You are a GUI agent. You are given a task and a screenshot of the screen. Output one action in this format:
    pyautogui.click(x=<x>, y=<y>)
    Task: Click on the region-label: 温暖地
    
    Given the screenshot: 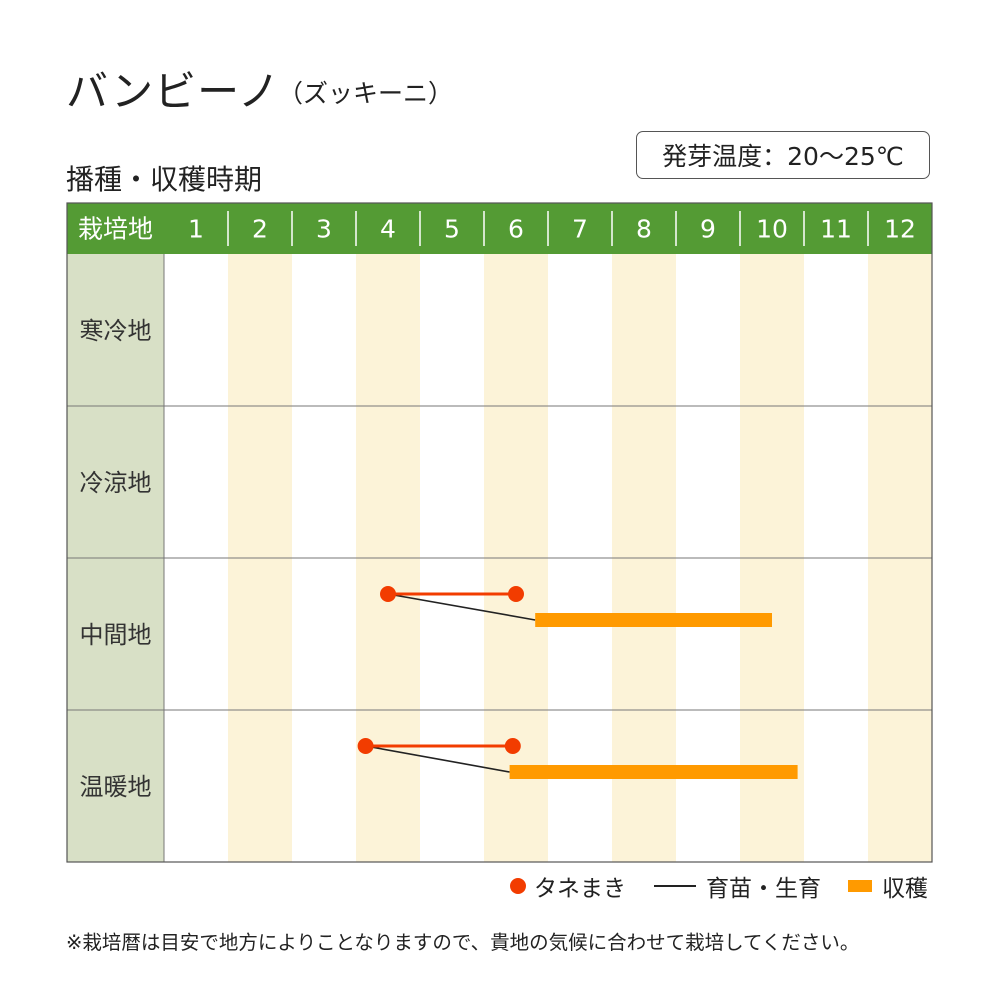 What is the action you would take?
    pyautogui.click(x=116, y=787)
    